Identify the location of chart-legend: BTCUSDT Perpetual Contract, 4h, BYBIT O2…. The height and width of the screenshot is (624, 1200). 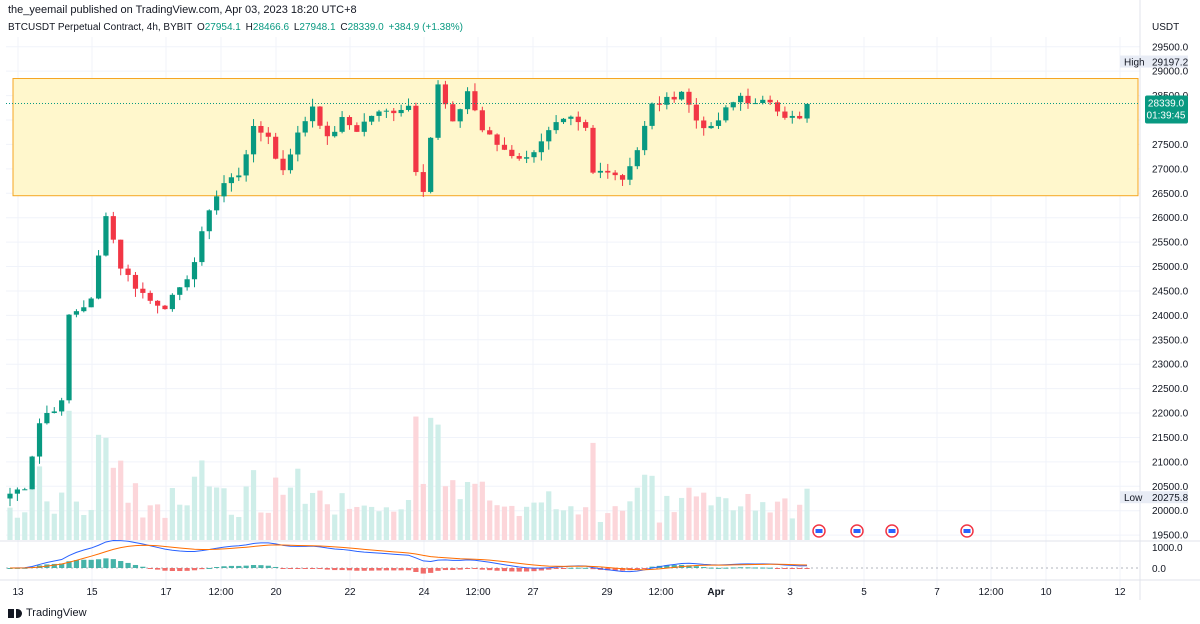
(235, 27).